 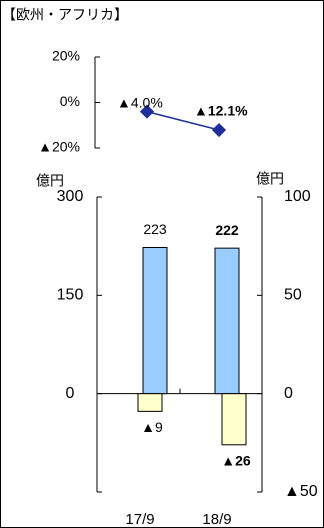 What do you see at coordinates (216, 519) in the screenshot?
I see `x-tick-label: 18/9` at bounding box center [216, 519].